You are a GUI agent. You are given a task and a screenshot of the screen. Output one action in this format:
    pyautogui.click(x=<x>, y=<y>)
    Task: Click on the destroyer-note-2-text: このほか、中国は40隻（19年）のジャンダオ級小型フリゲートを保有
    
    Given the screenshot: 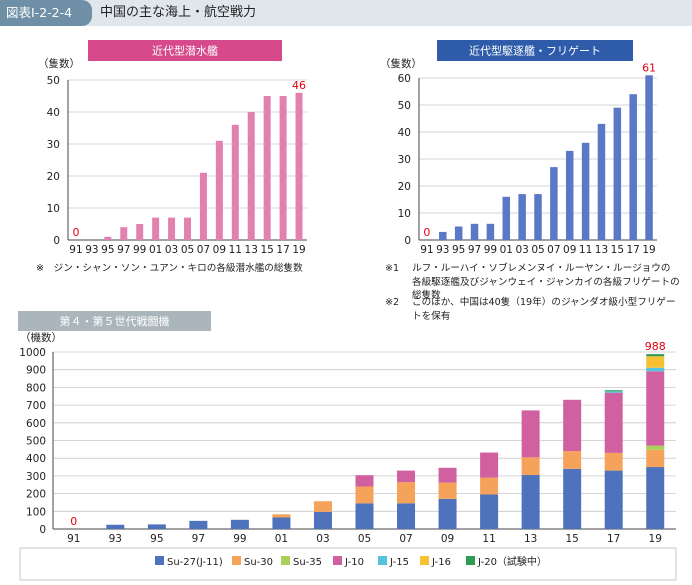 What is the action you would take?
    pyautogui.click(x=544, y=309)
    